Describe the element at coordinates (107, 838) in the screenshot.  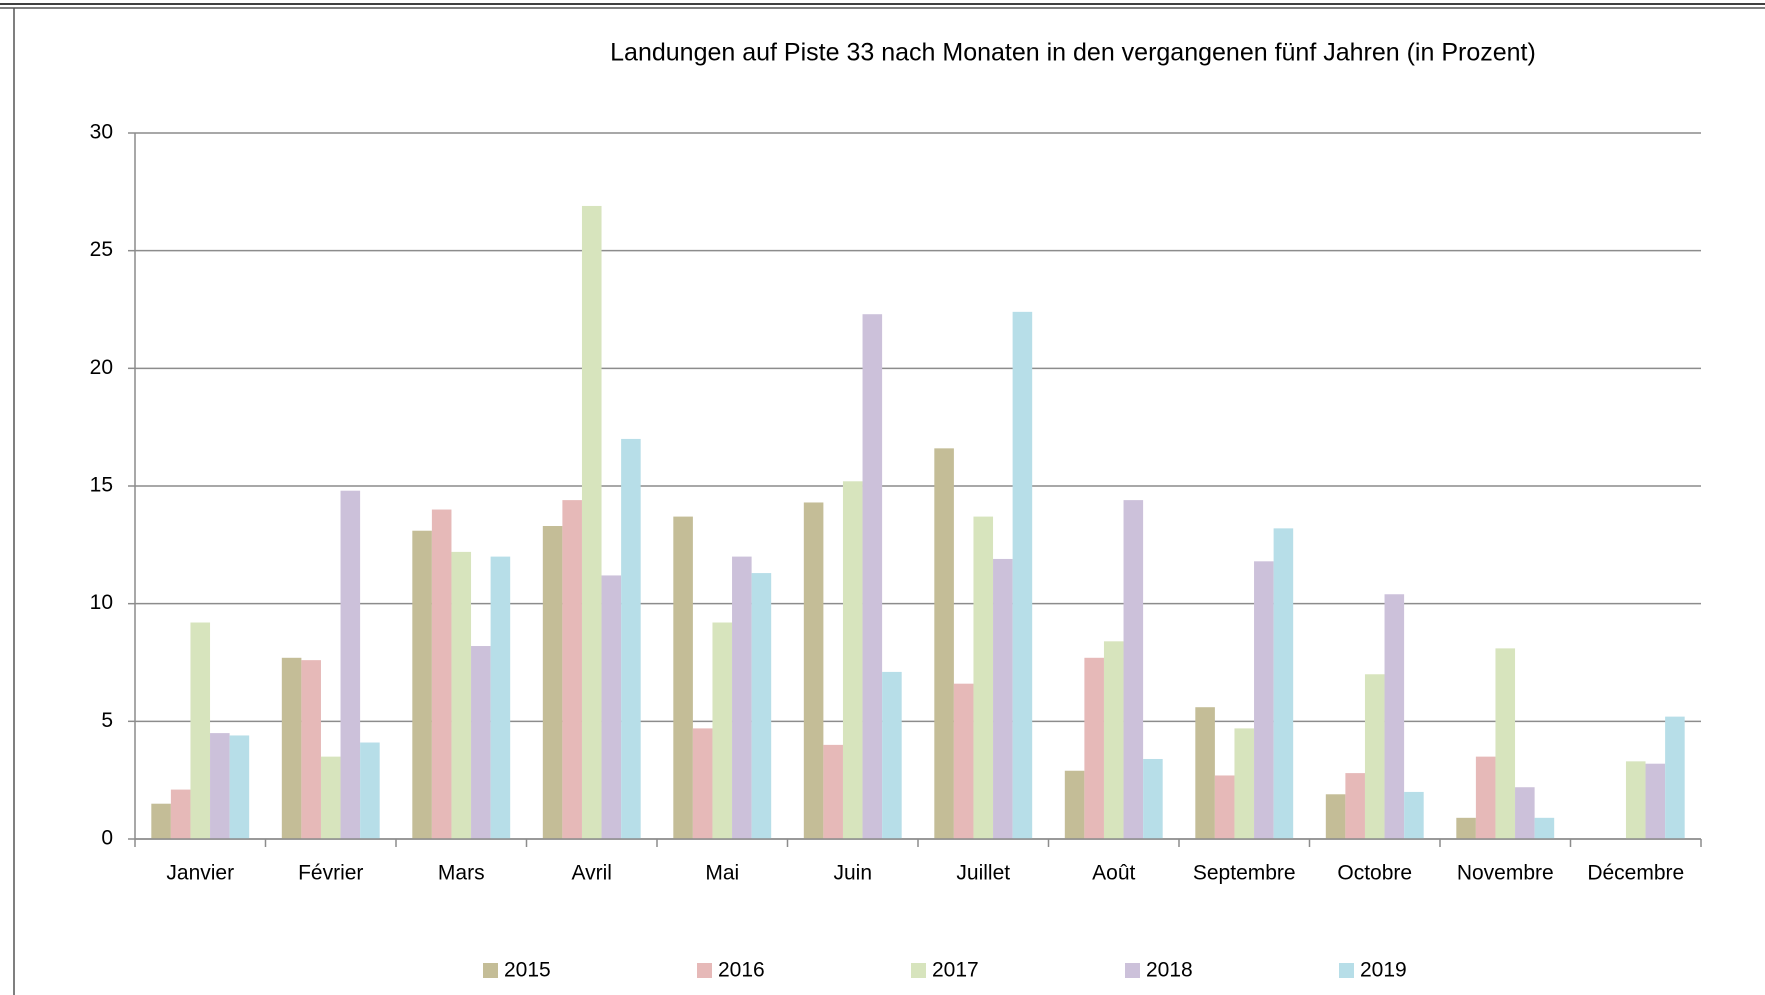
I see `y-tick-label: 0` at that location.